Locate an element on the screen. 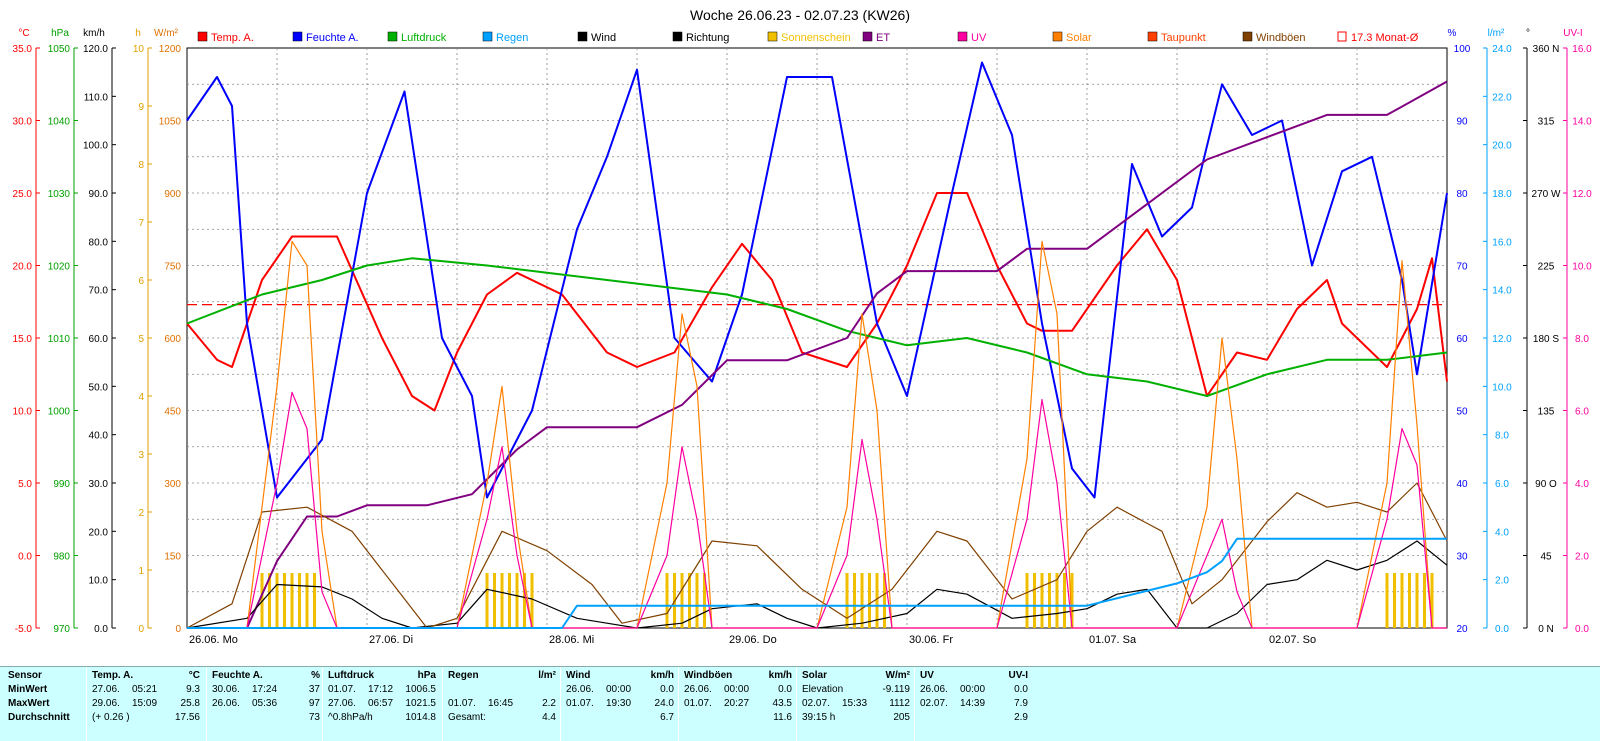 Image resolution: width=1600 pixels, height=741 pixels. table-time: 15:33 is located at coordinates (855, 703).